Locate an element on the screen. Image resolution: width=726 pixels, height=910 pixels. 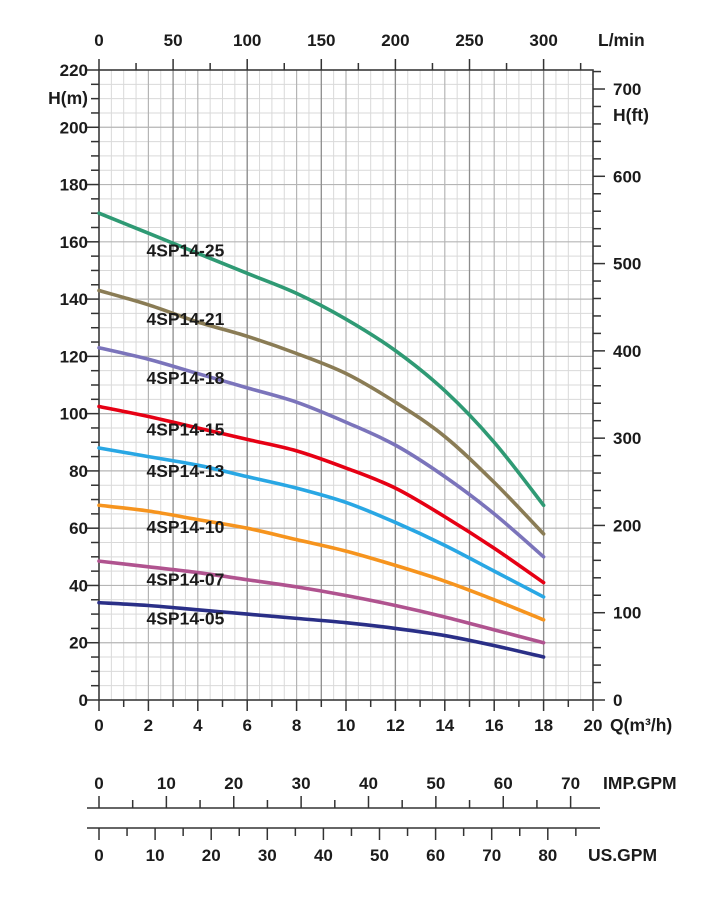
us-gpm-tick-label: 40 is located at coordinates (323, 855).